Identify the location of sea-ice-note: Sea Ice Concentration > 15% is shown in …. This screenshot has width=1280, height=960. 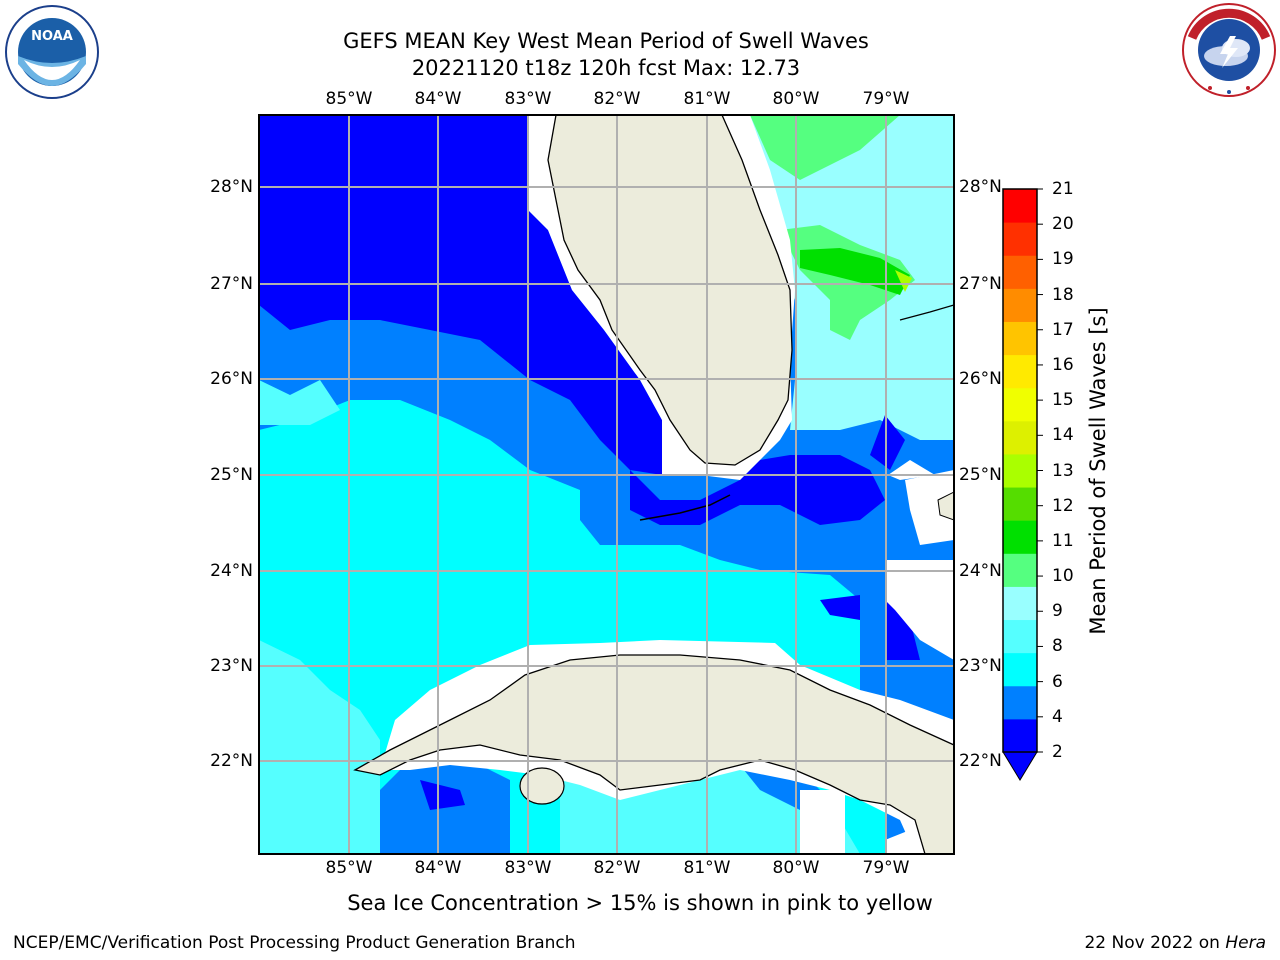
(640, 903).